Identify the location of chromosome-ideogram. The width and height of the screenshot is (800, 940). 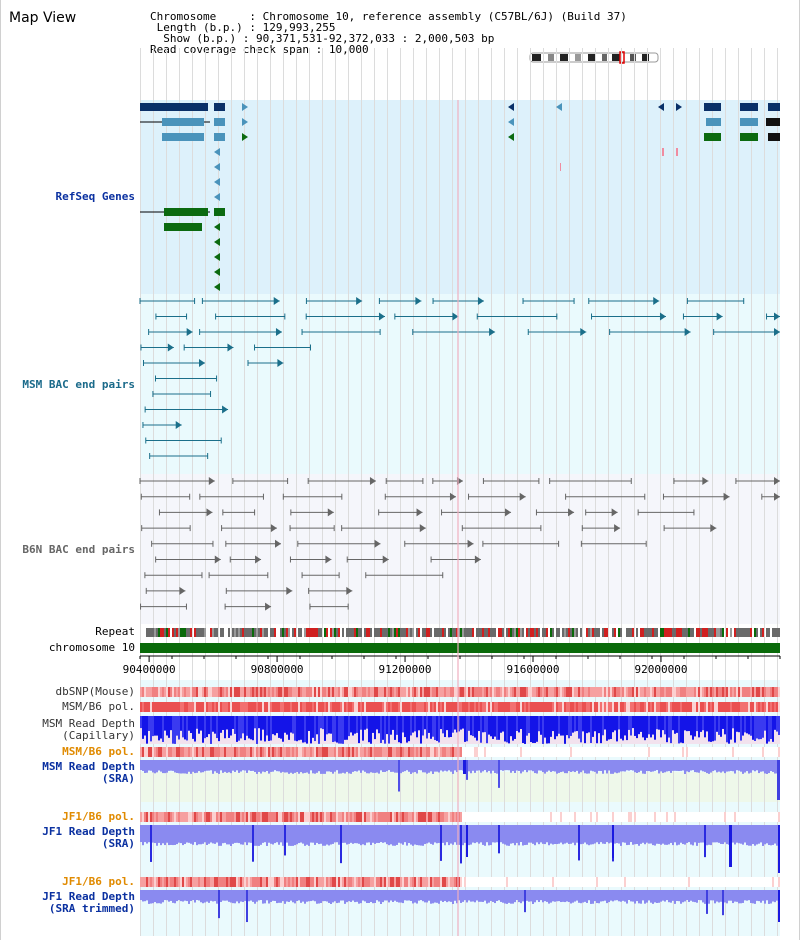
(594, 57).